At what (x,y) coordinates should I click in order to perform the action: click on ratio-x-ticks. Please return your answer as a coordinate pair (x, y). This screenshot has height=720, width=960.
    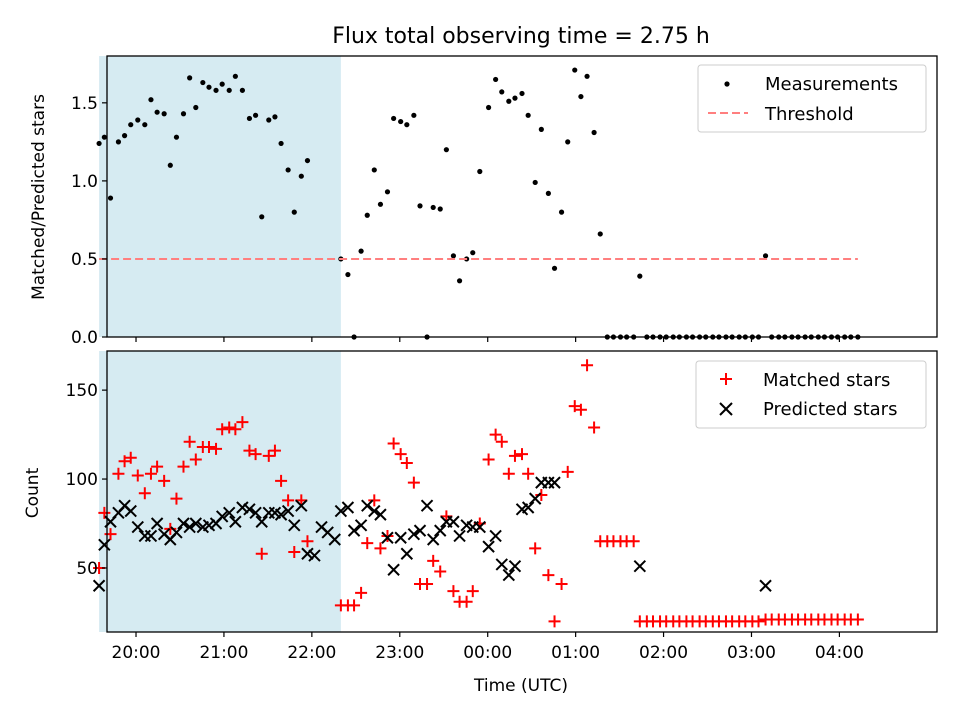
    Looking at the image, I should click on (488, 339).